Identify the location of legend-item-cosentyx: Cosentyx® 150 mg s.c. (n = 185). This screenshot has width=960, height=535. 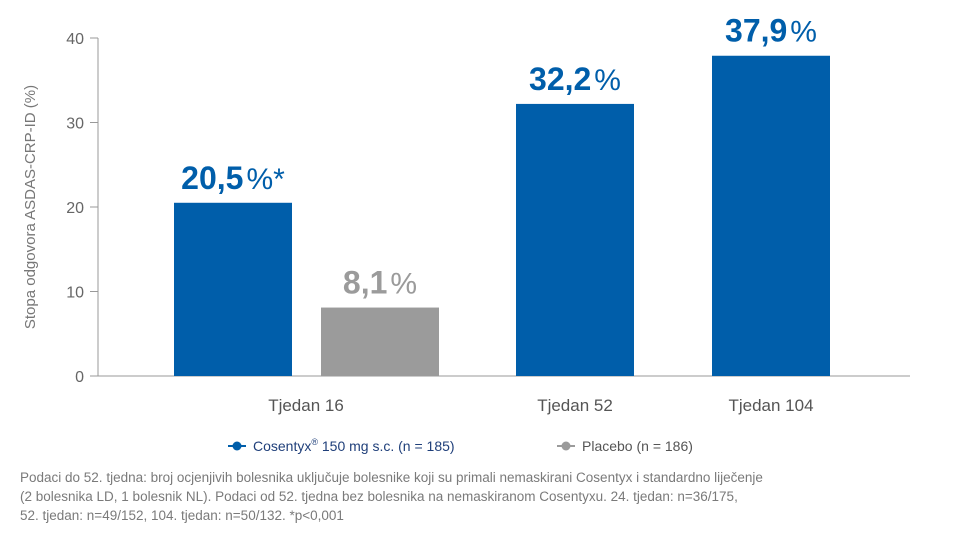
(341, 445).